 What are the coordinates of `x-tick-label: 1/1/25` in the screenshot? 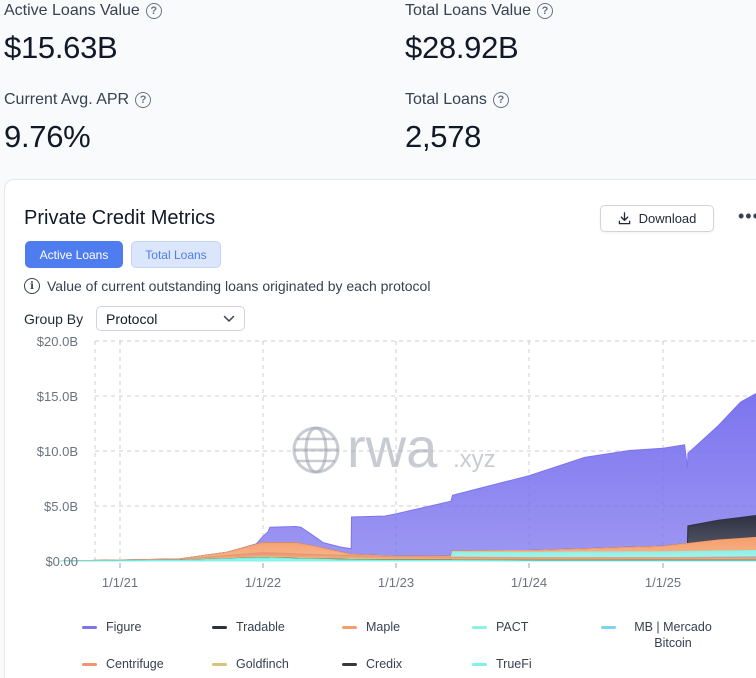 It's located at (663, 582).